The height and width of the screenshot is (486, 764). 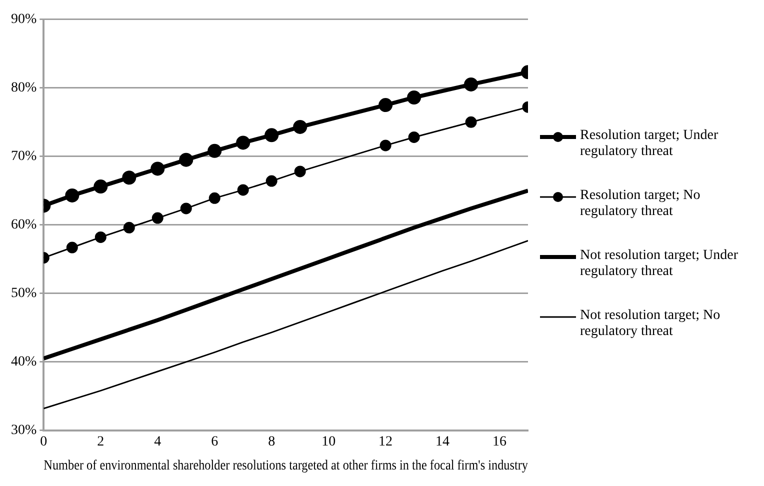 I want to click on y-tick-label: 90%, so click(x=23, y=20).